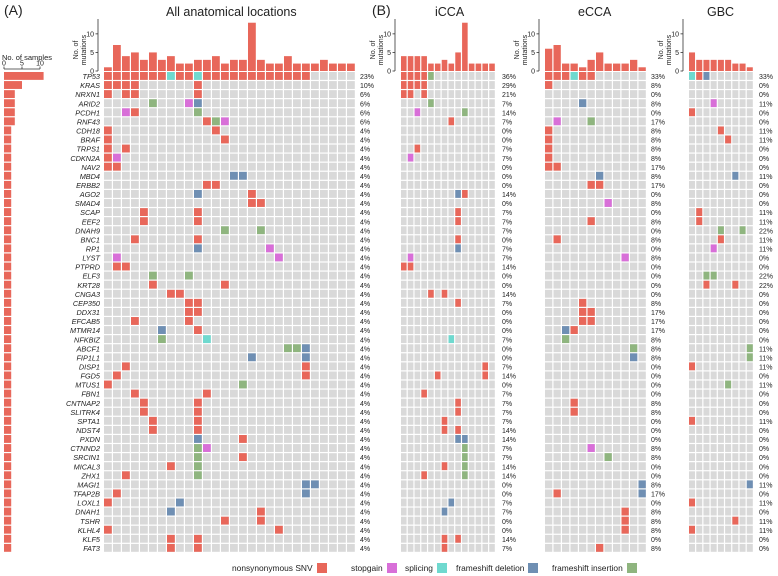  Describe the element at coordinates (365, 95) in the screenshot. I see `percent-label-all: 6%` at that location.